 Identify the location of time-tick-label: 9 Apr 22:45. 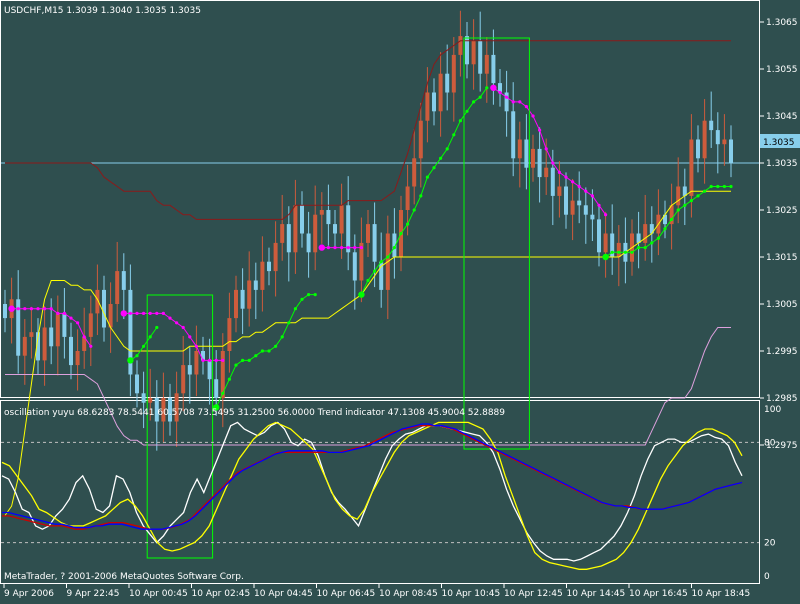
(93, 594).